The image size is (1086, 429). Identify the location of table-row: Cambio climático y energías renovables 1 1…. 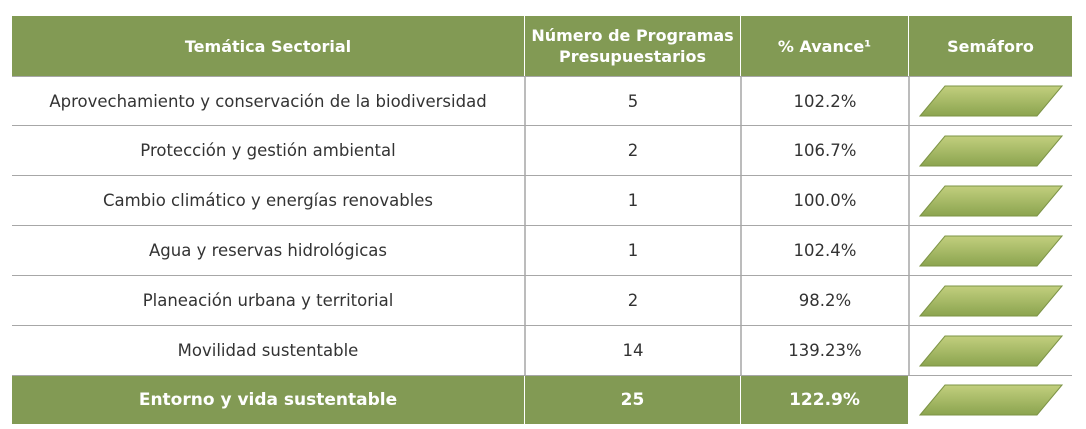
(542, 201).